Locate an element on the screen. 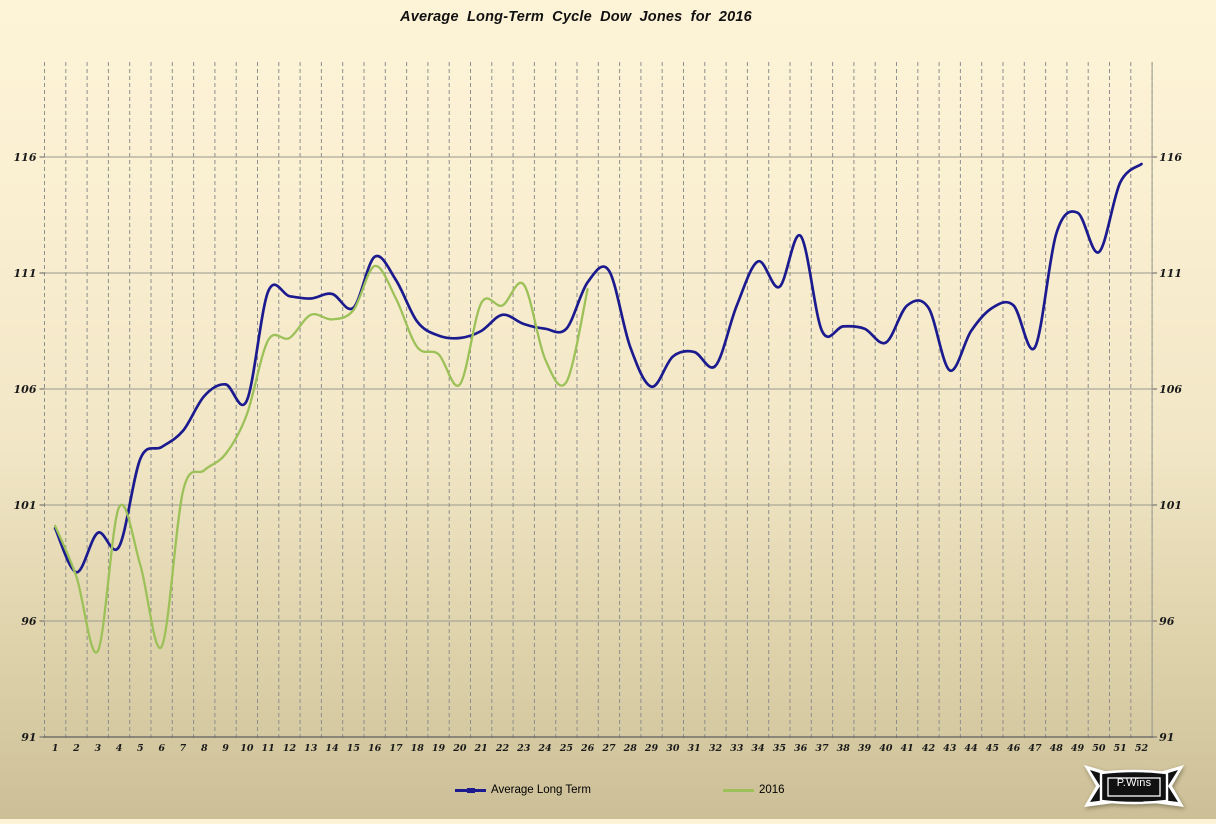  y-tick-label-left: 101 is located at coordinates (25, 505).